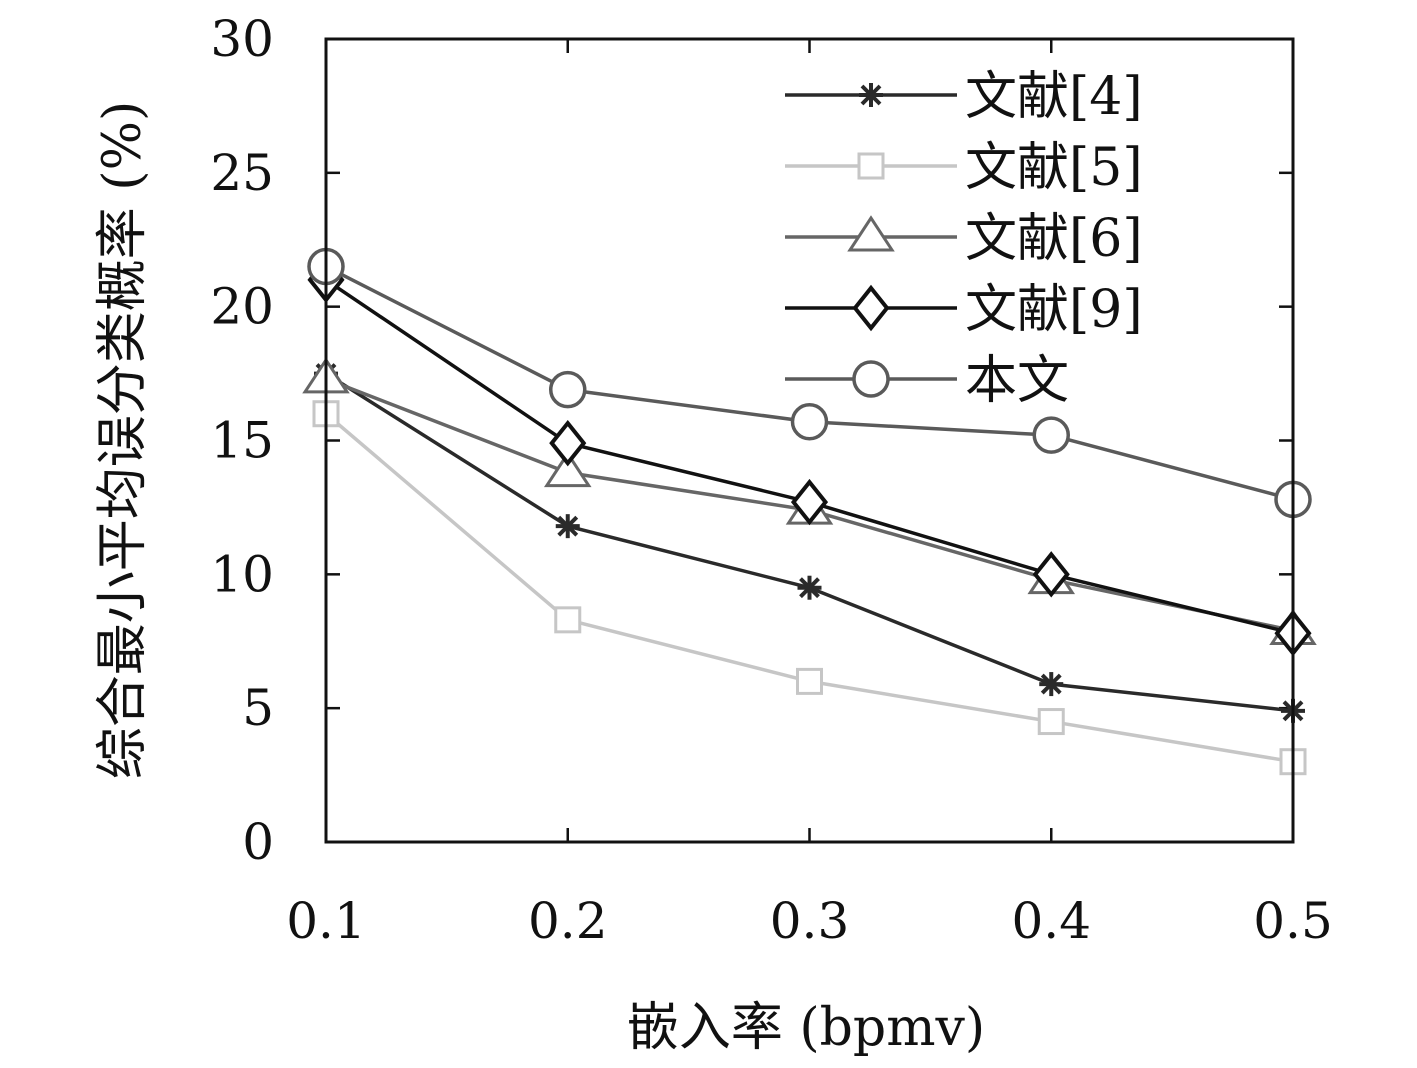  What do you see at coordinates (123, 440) in the screenshot?
I see `y-axis-title: 综合最小平均误分类概率 (%)` at bounding box center [123, 440].